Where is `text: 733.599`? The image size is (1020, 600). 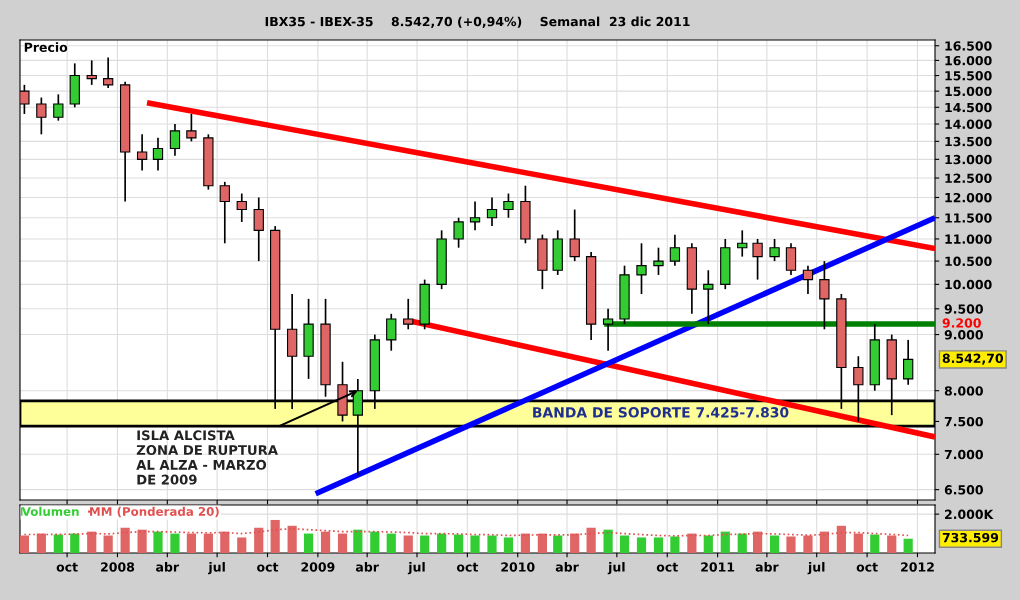 text: 733.599 is located at coordinates (970, 537).